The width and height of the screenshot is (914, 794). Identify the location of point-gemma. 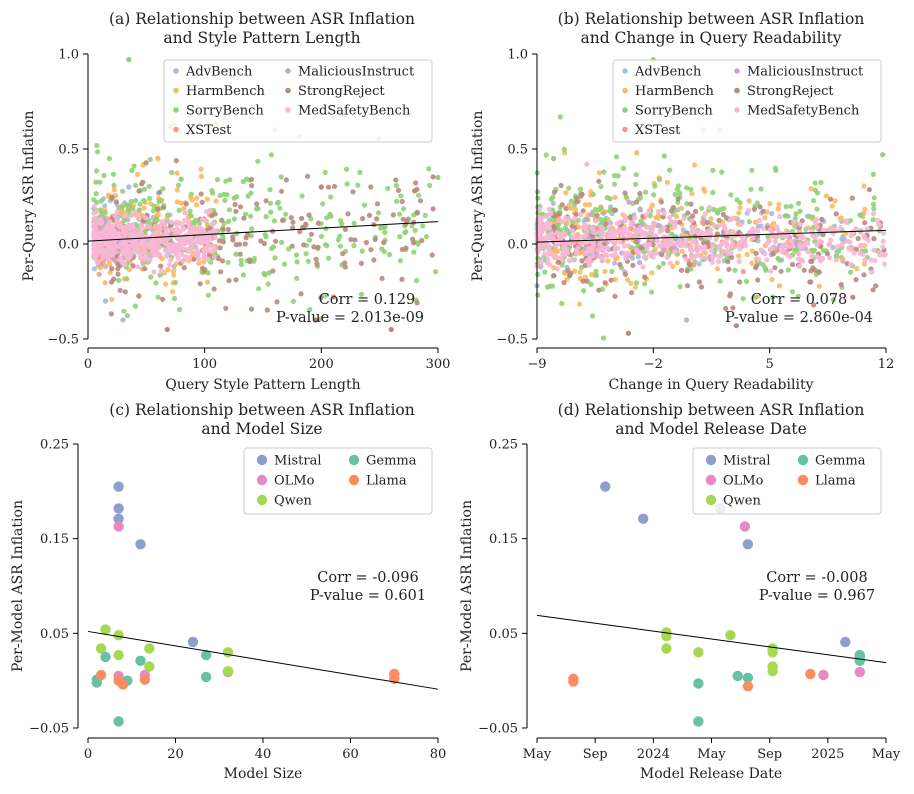
(105, 657).